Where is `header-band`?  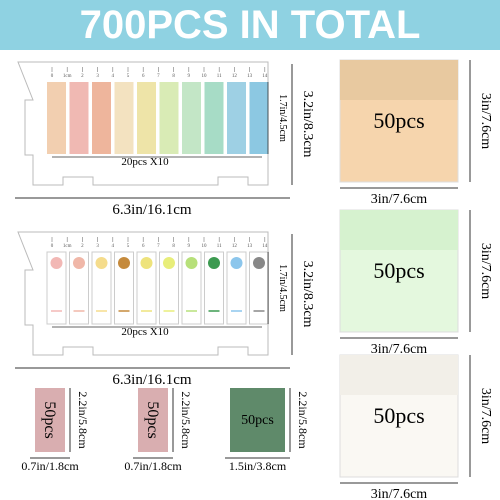
header-band is located at coordinates (250, 25).